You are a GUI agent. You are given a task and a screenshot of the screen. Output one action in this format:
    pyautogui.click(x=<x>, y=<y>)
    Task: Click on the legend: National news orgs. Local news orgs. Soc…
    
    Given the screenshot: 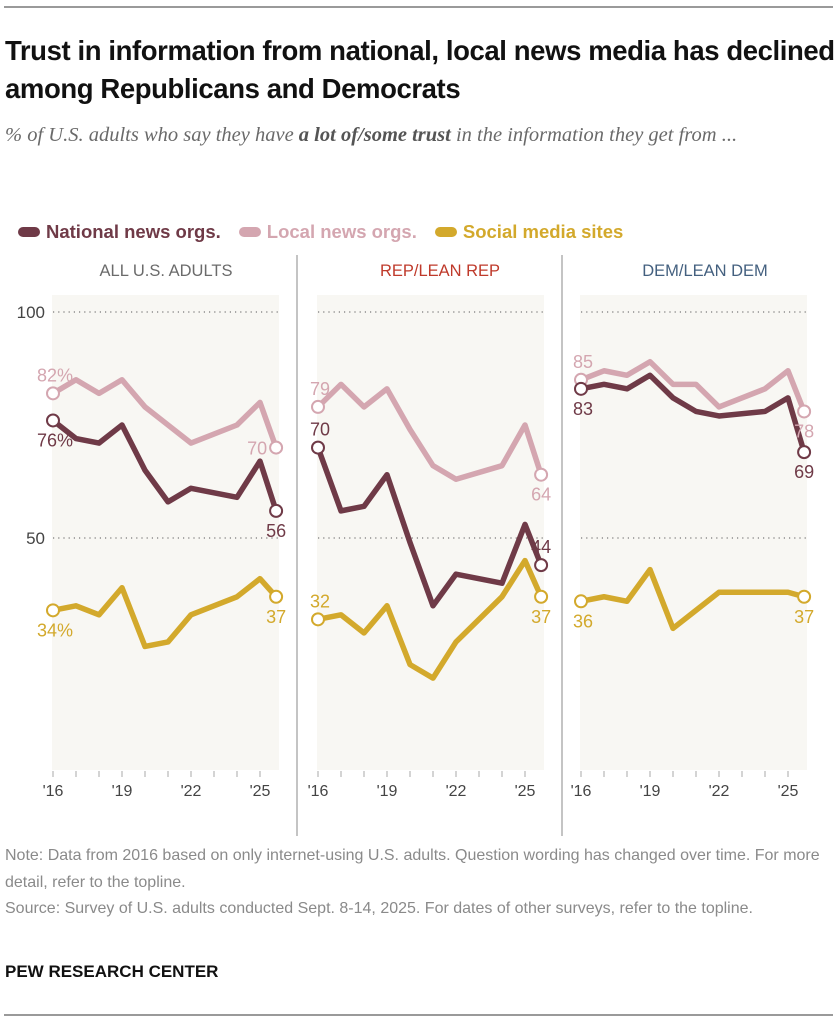 What is the action you would take?
    pyautogui.click(x=320, y=232)
    